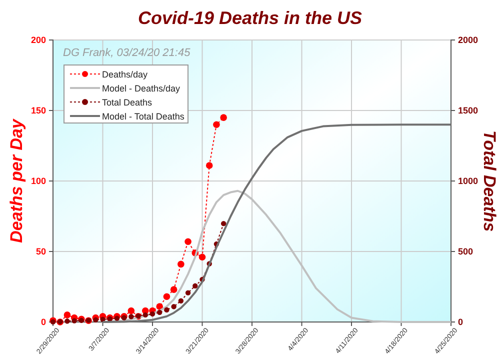 The width and height of the screenshot is (500, 364). I want to click on y2-tick-label: 500, so click(466, 251).